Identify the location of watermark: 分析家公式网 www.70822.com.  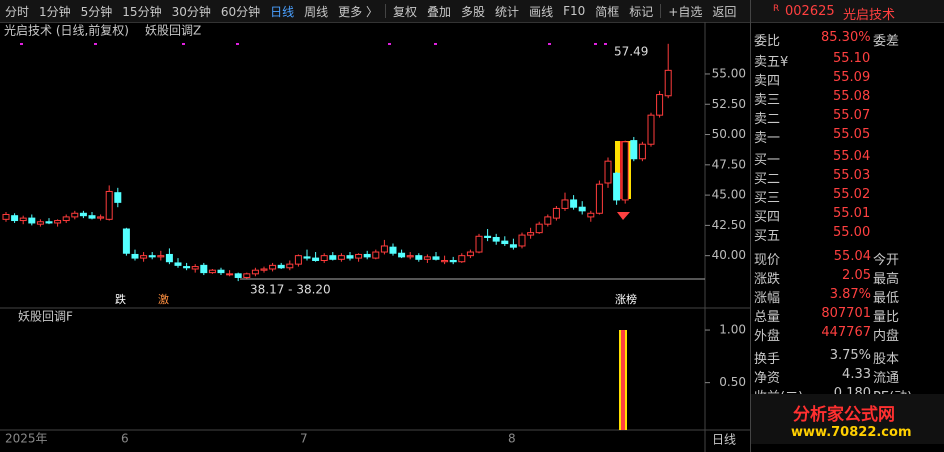
(847, 419).